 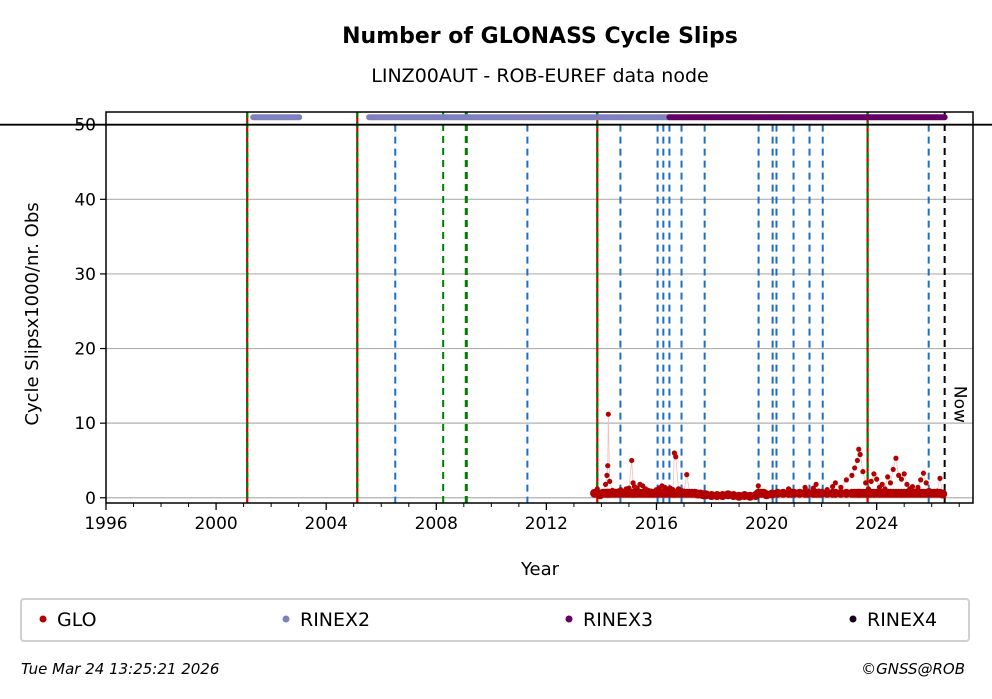 What do you see at coordinates (913, 669) in the screenshot?
I see `footer-copyright: ©GNSS@ROB` at bounding box center [913, 669].